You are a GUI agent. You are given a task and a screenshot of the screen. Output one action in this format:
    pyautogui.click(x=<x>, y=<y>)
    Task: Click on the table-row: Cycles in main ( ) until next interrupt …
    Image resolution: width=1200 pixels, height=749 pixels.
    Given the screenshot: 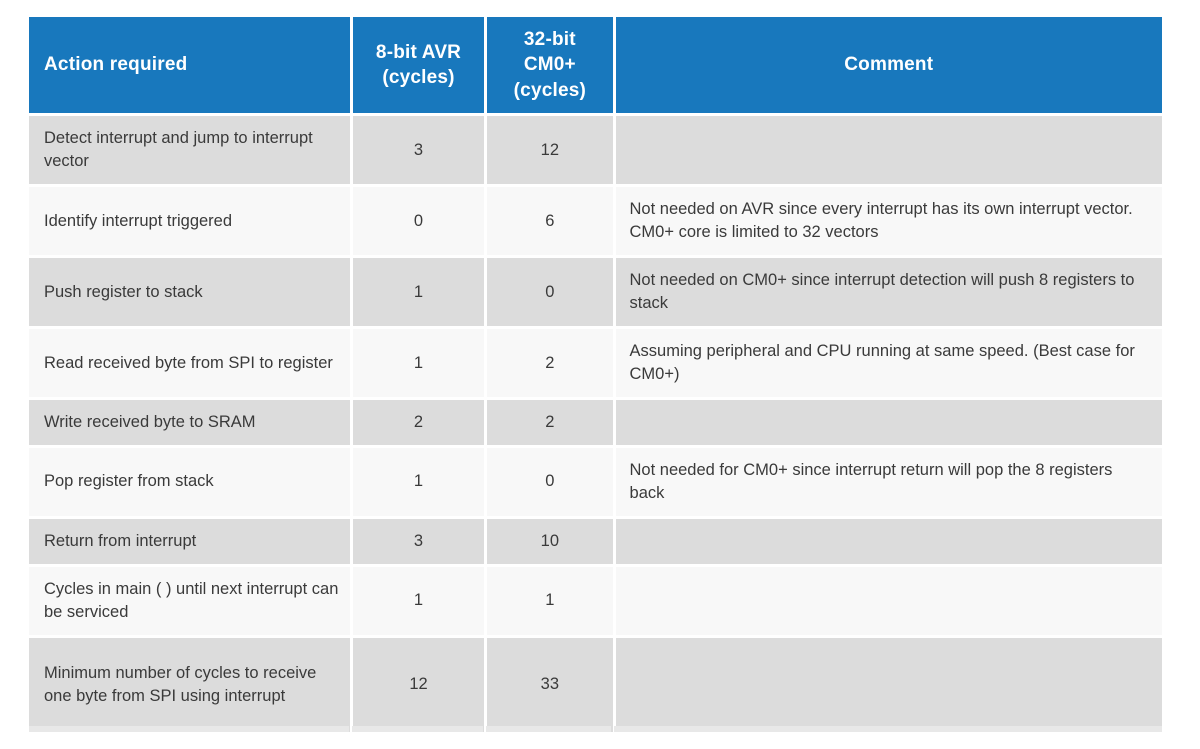 What is the action you would take?
    pyautogui.click(x=595, y=600)
    